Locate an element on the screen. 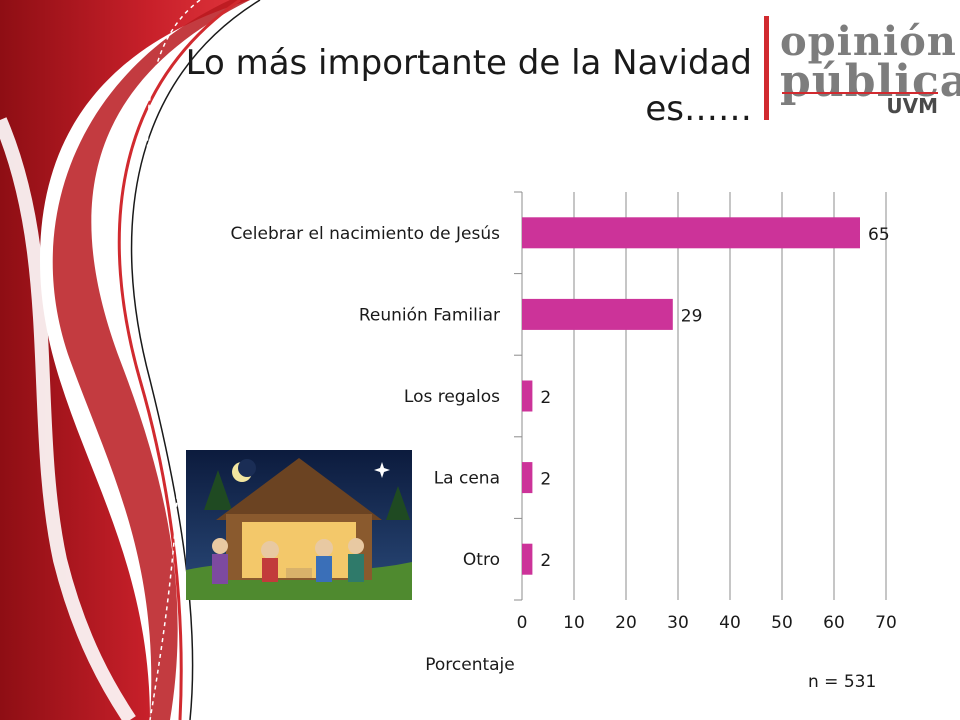 This screenshot has height=720, width=960. category-label: Celebrar el nacimiento de Jesús is located at coordinates (365, 234).